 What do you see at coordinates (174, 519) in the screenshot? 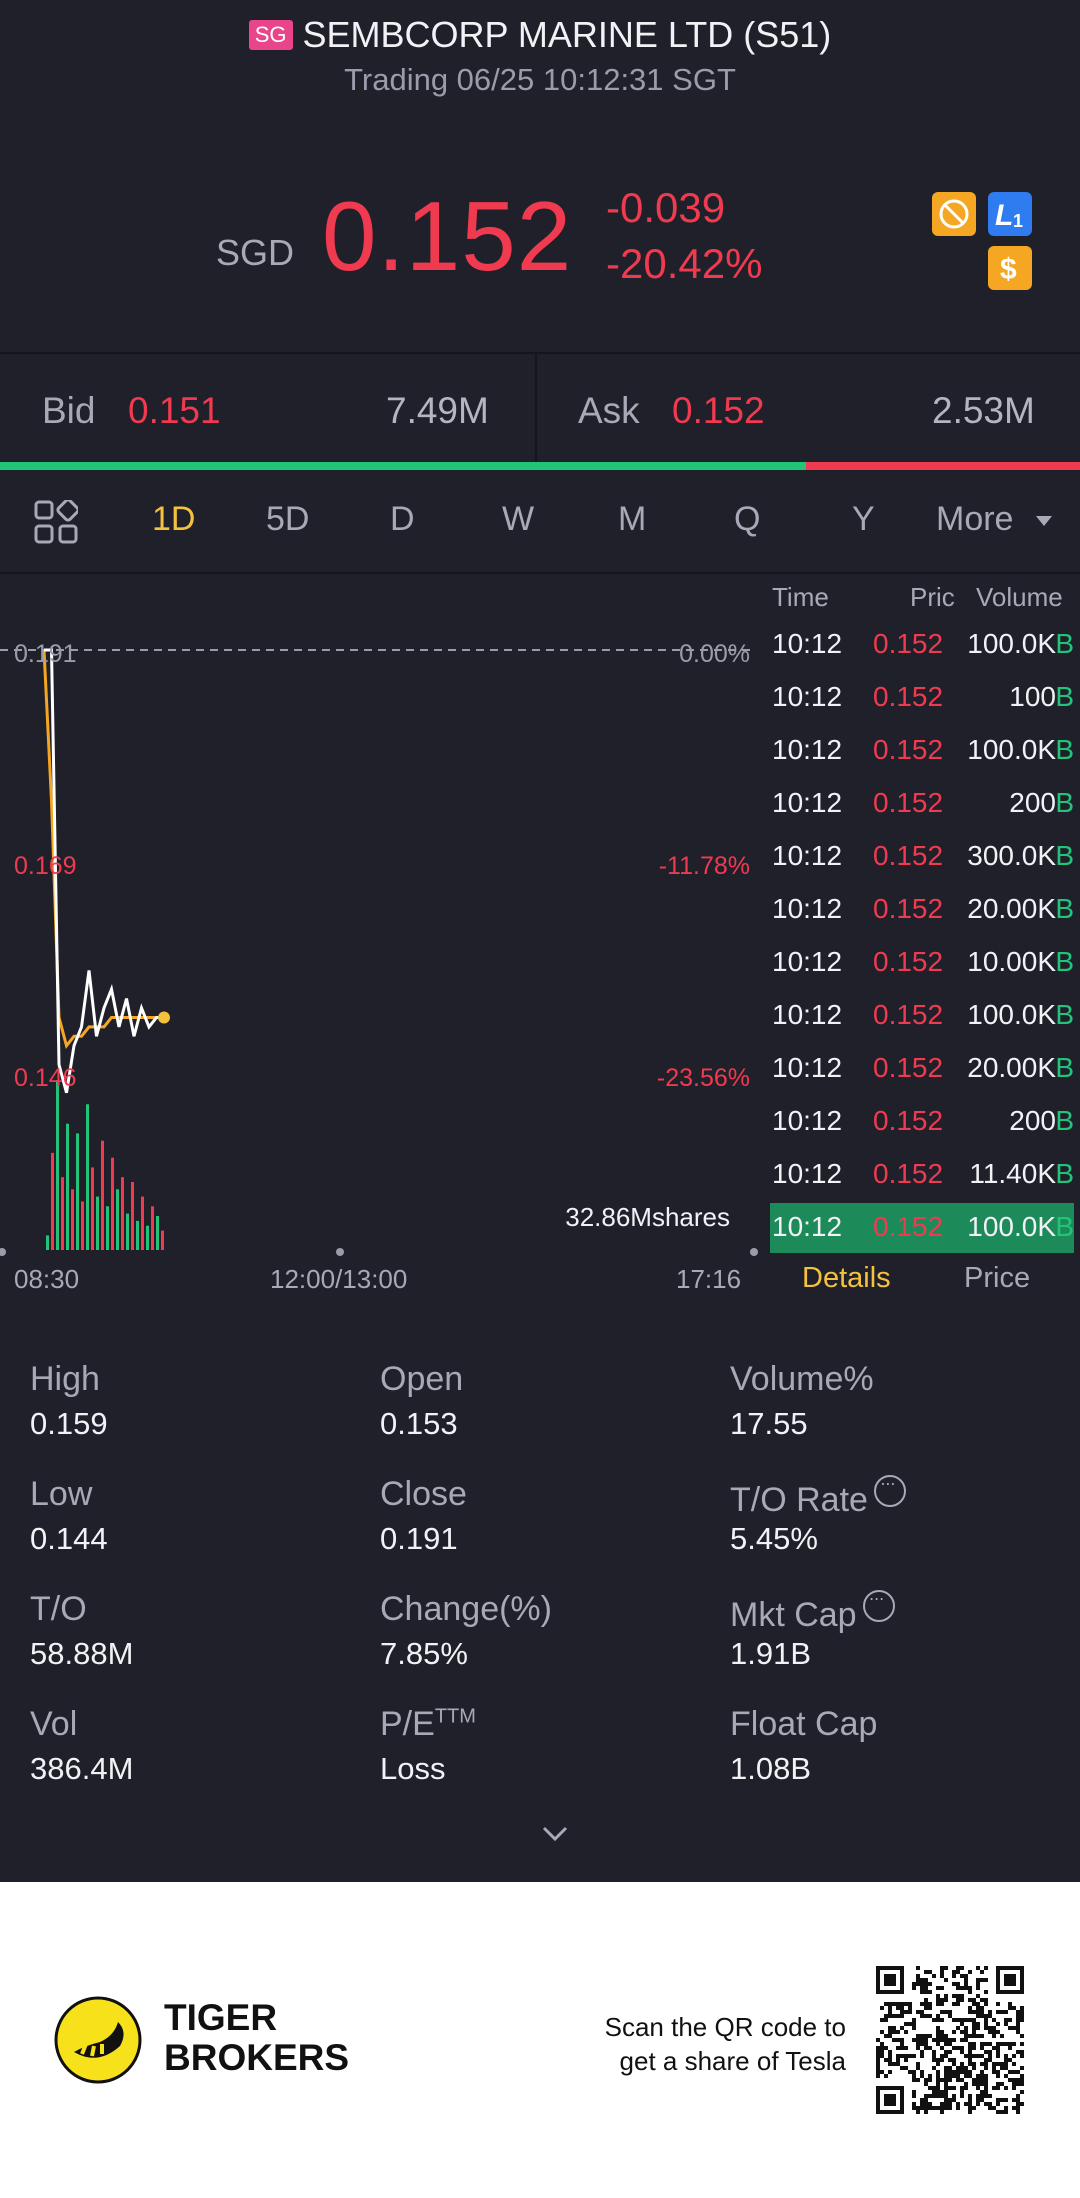
I see `tab-1d: 1D` at bounding box center [174, 519].